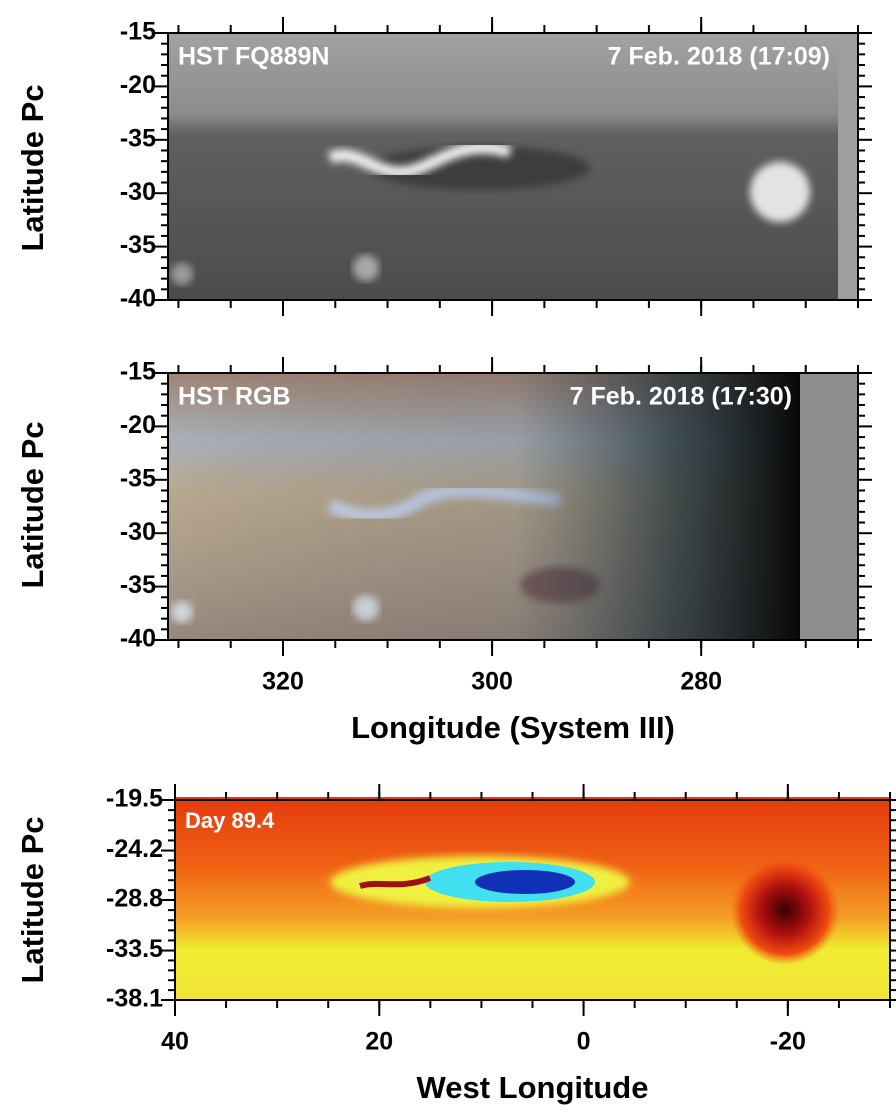  I want to click on panel-label: Day 89.4, so click(230, 820).